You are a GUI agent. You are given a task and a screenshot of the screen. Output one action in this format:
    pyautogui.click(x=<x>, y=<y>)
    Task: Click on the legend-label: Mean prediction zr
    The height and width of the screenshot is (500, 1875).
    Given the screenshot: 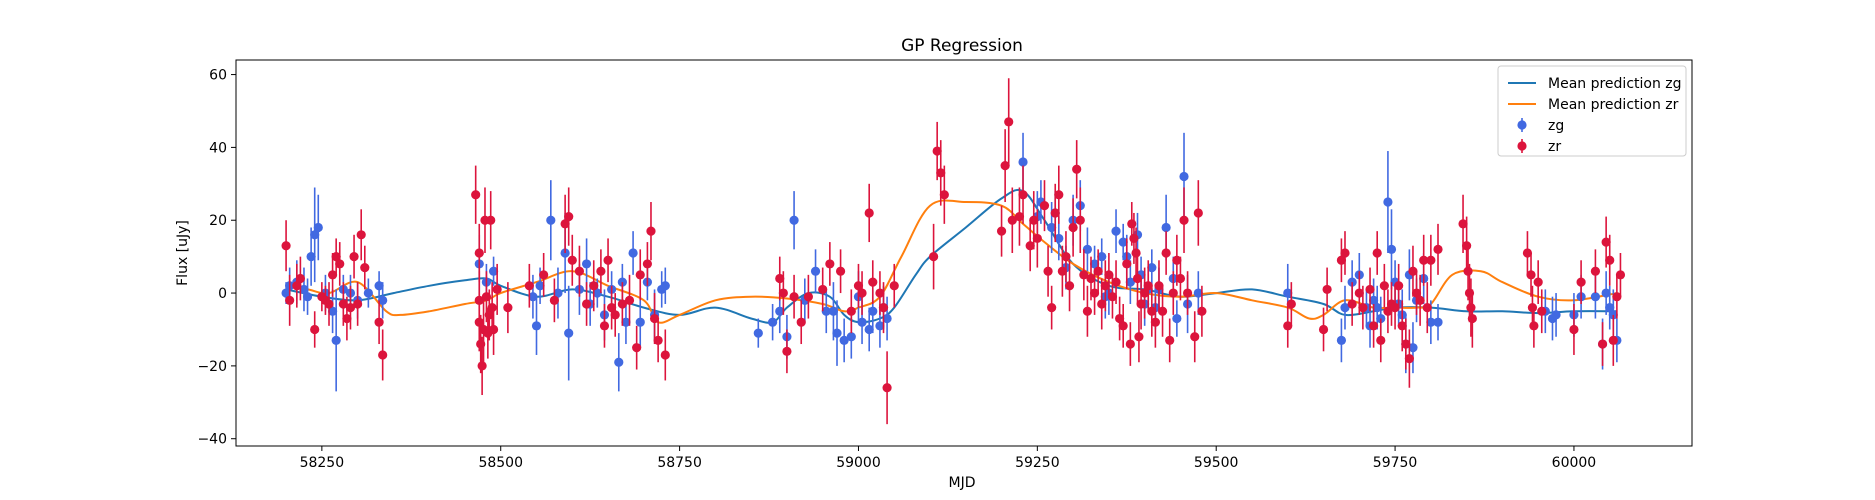 What is the action you would take?
    pyautogui.click(x=1613, y=105)
    